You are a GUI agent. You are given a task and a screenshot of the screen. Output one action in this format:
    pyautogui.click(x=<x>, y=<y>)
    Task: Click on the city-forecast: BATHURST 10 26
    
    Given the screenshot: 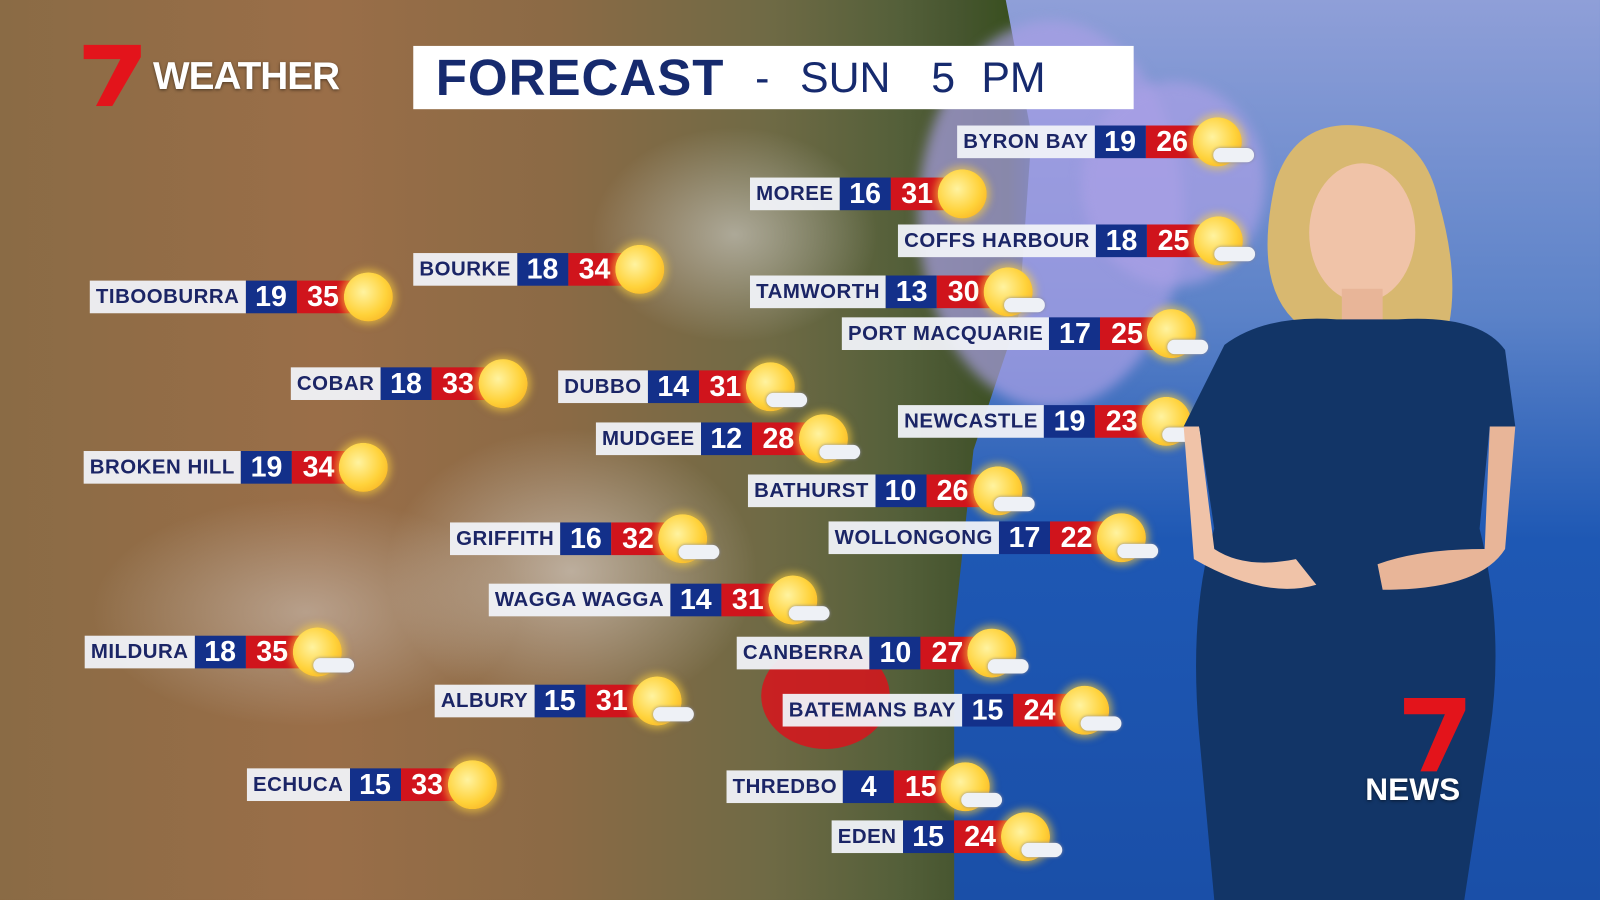 What is the action you would take?
    pyautogui.click(x=891, y=491)
    